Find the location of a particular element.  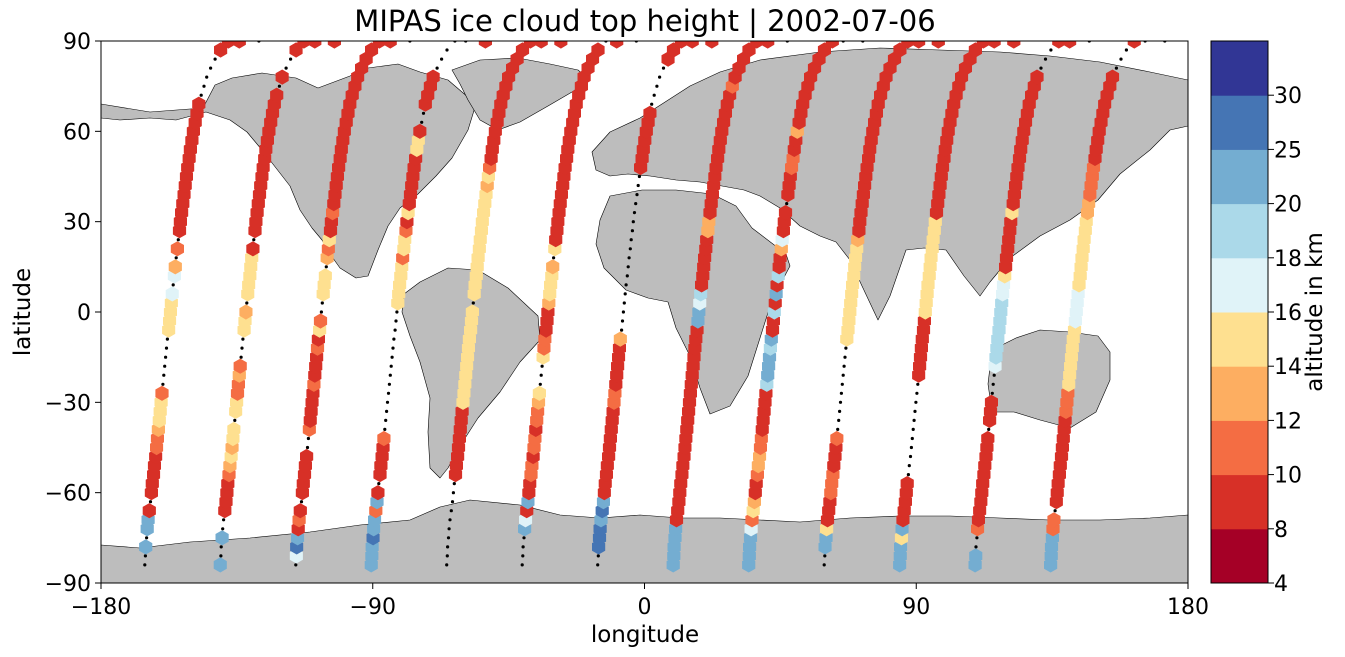

colorbar-label: altitude in km is located at coordinates (1315, 312).